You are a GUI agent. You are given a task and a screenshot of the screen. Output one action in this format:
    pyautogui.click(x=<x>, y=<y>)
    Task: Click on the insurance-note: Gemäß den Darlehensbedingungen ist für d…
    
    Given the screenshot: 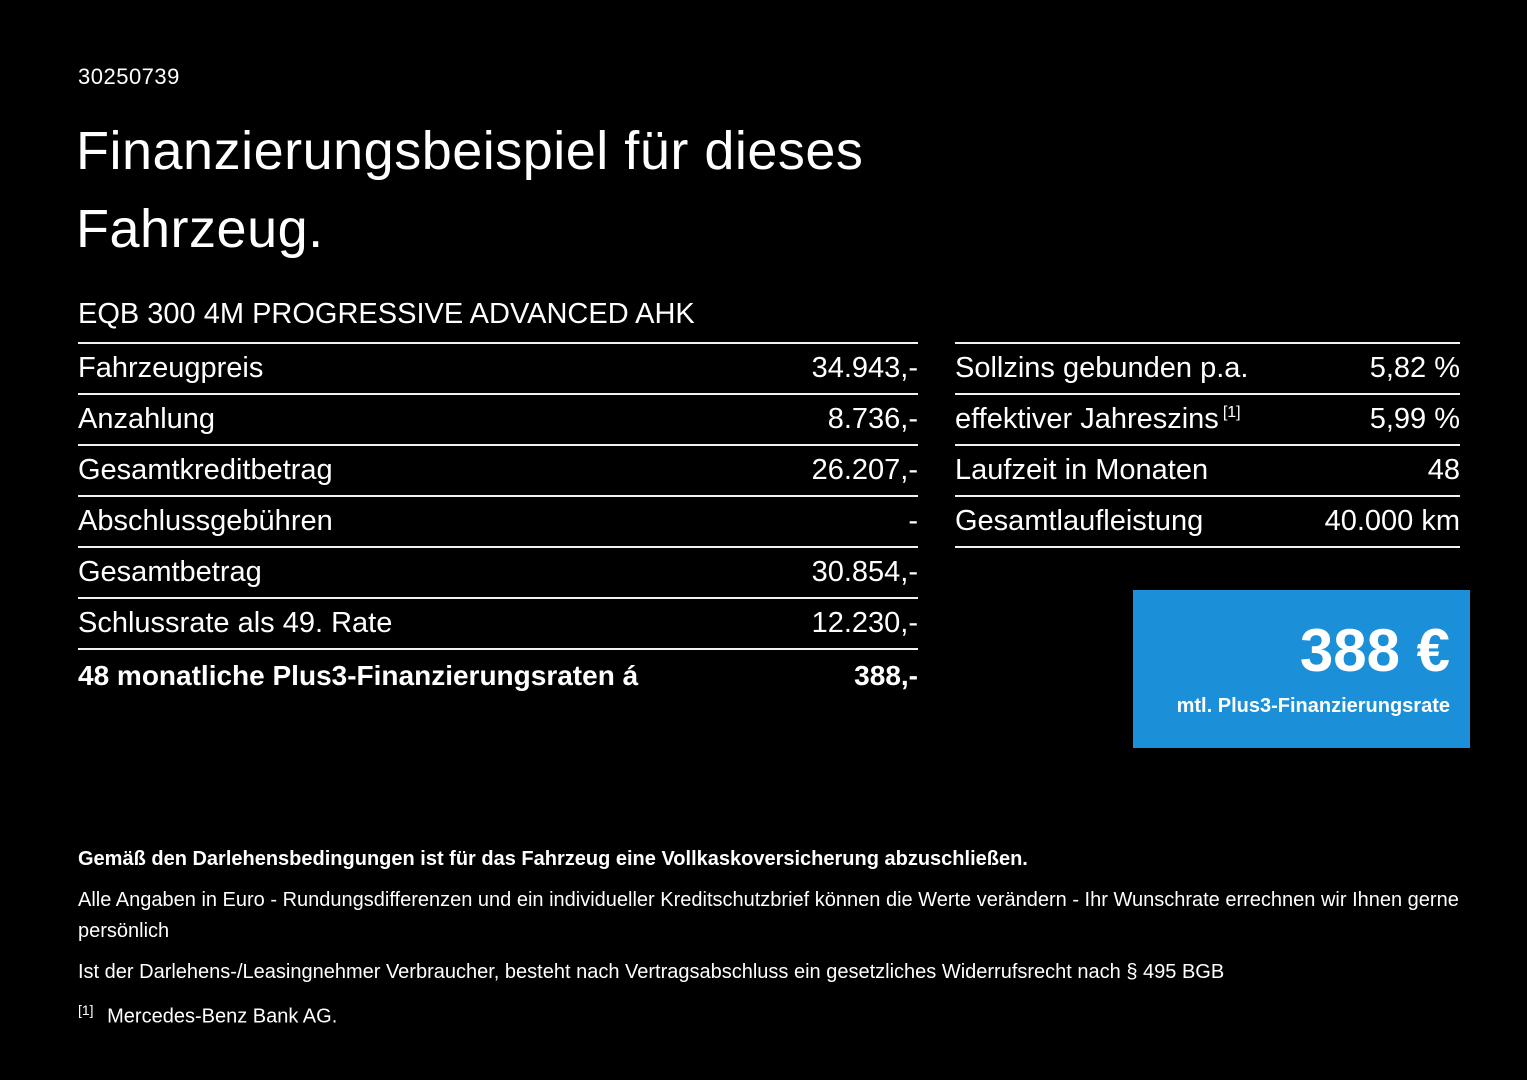 What is the action you would take?
    pyautogui.click(x=553, y=859)
    